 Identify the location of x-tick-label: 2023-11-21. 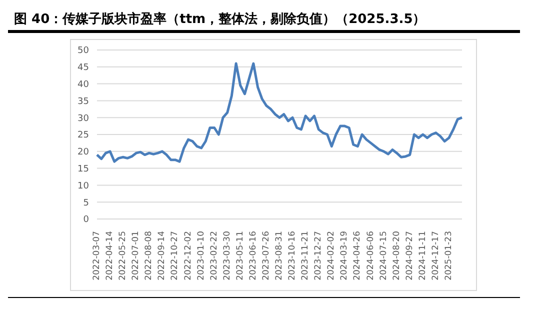
(305, 255).